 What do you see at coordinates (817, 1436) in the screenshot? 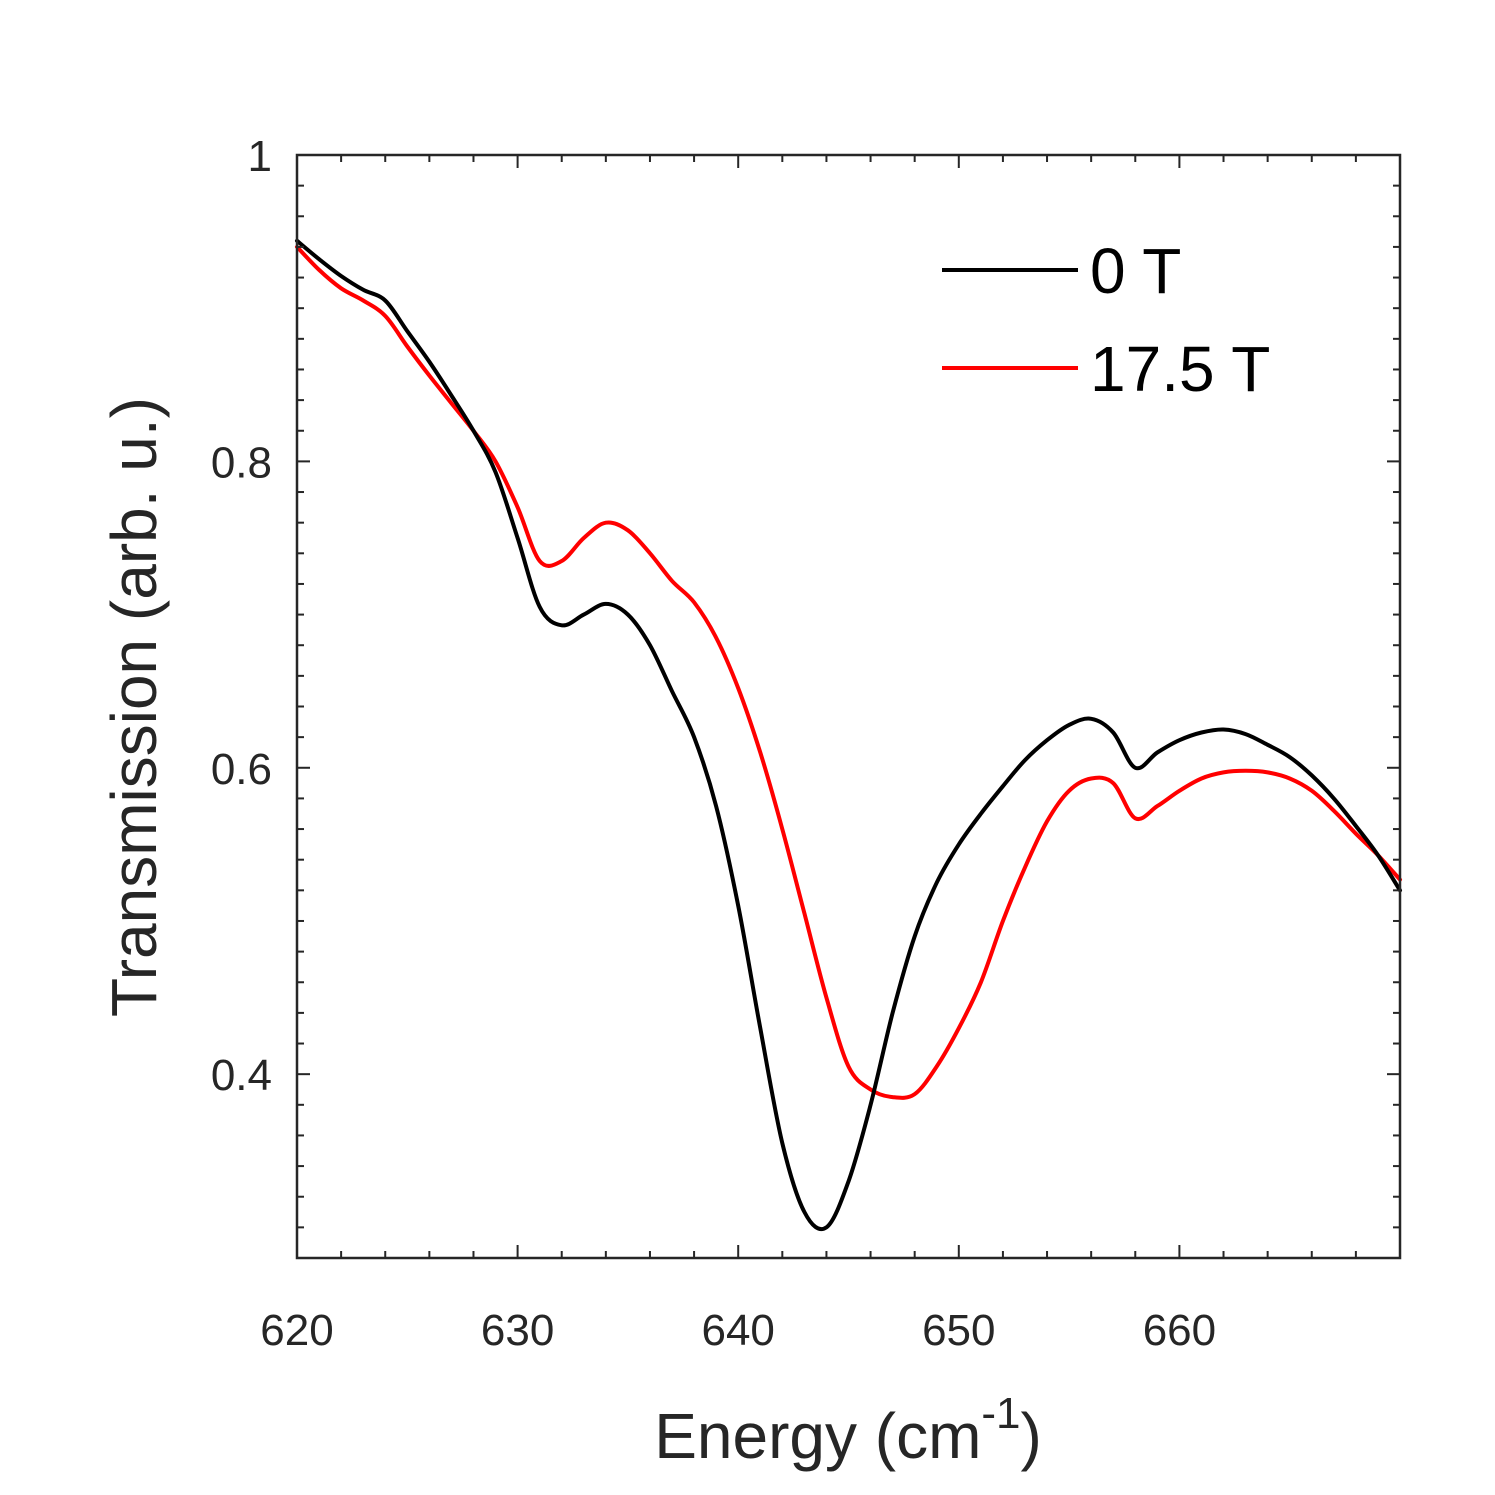
I see `x-axis-title-text: Energy (cm` at bounding box center [817, 1436].